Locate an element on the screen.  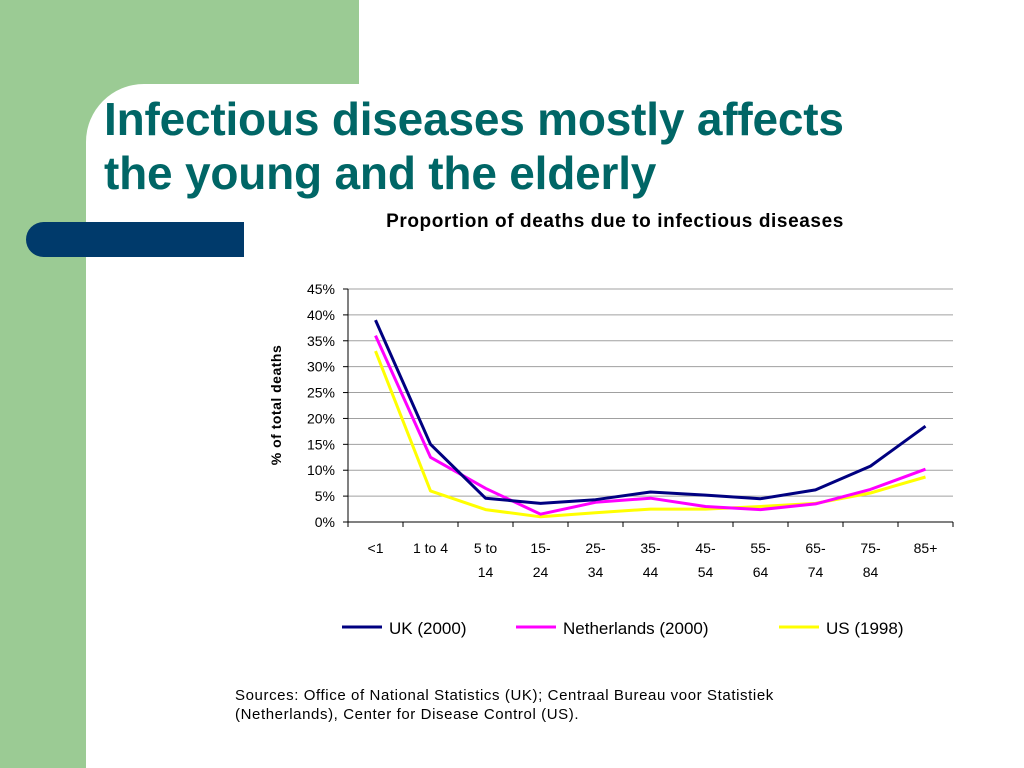
x-tick-label: 64 is located at coordinates (761, 572).